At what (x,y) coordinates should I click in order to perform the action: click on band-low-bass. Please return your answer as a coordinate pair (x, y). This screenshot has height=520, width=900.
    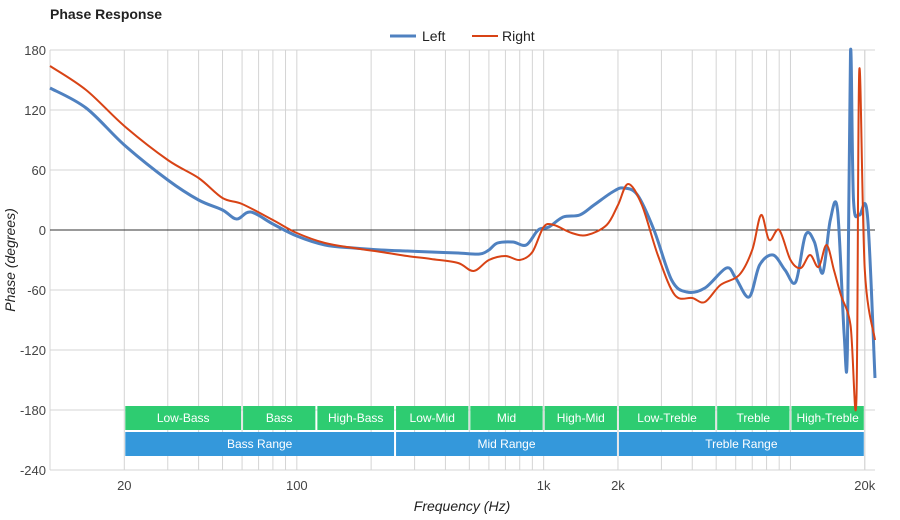
    Looking at the image, I should click on (183, 418).